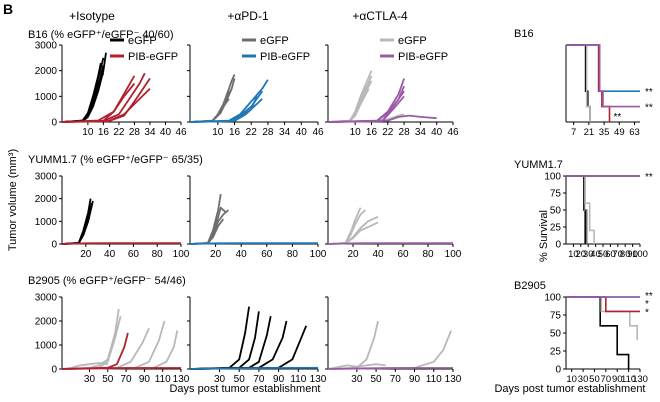 This screenshot has height=402, width=660. Describe the element at coordinates (610, 254) in the screenshot. I see `survival-x-tick-label: 60` at that location.